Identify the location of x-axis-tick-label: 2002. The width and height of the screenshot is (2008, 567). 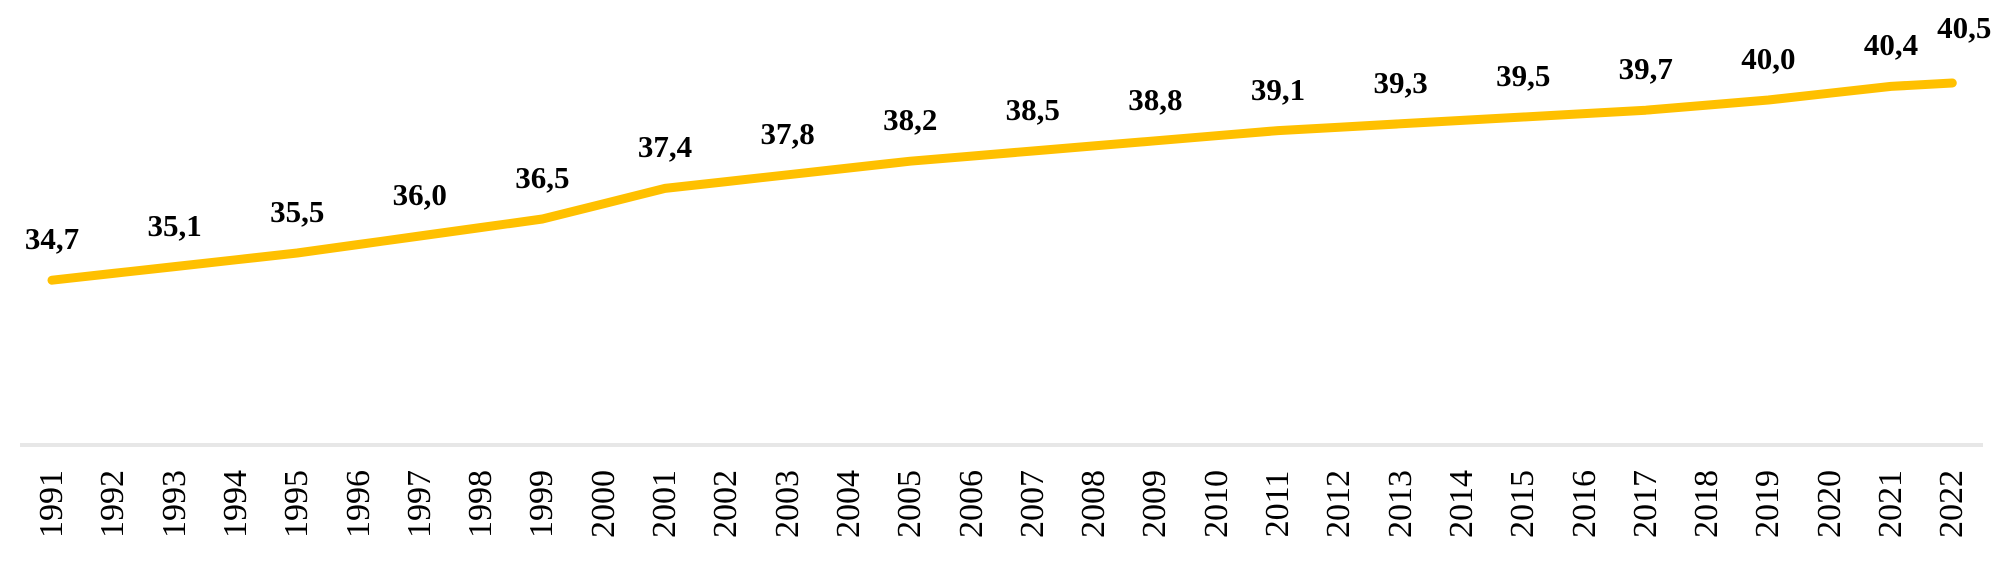
(726, 504).